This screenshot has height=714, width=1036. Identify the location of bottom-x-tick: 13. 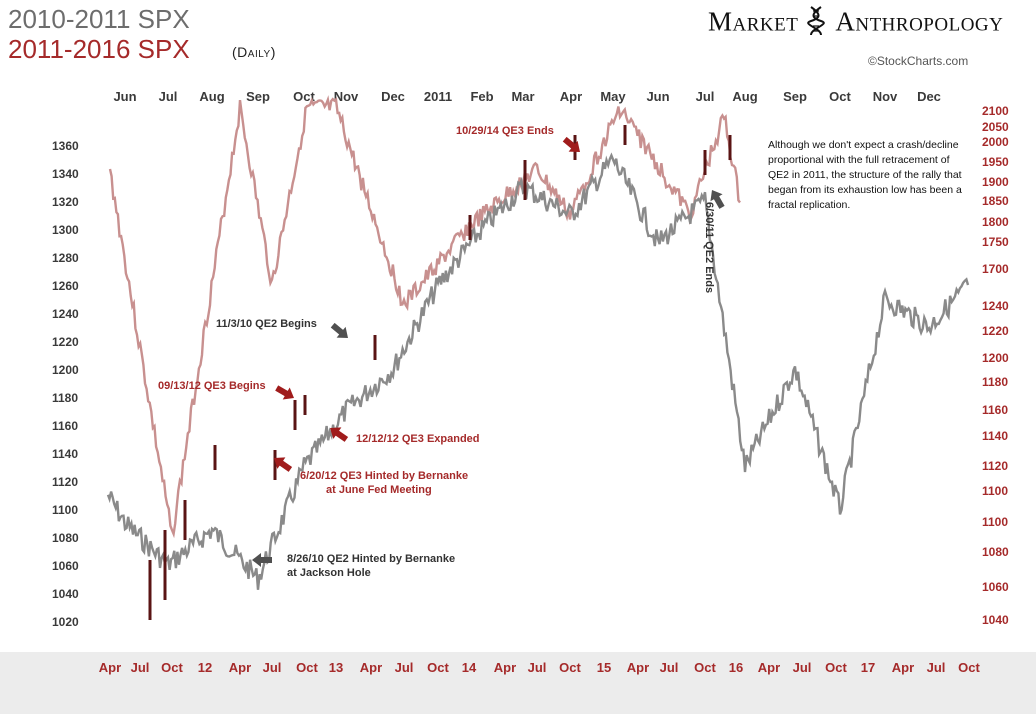
(336, 667).